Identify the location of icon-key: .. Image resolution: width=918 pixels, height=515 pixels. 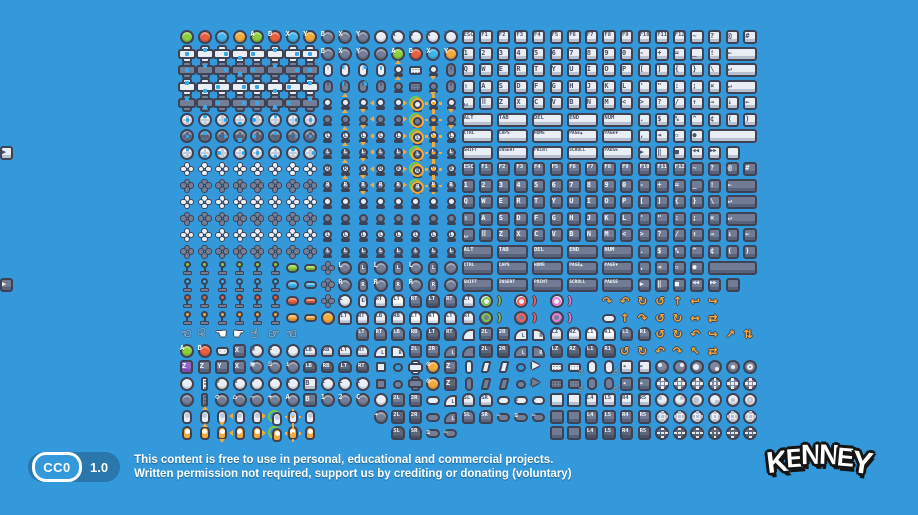
(644, 251).